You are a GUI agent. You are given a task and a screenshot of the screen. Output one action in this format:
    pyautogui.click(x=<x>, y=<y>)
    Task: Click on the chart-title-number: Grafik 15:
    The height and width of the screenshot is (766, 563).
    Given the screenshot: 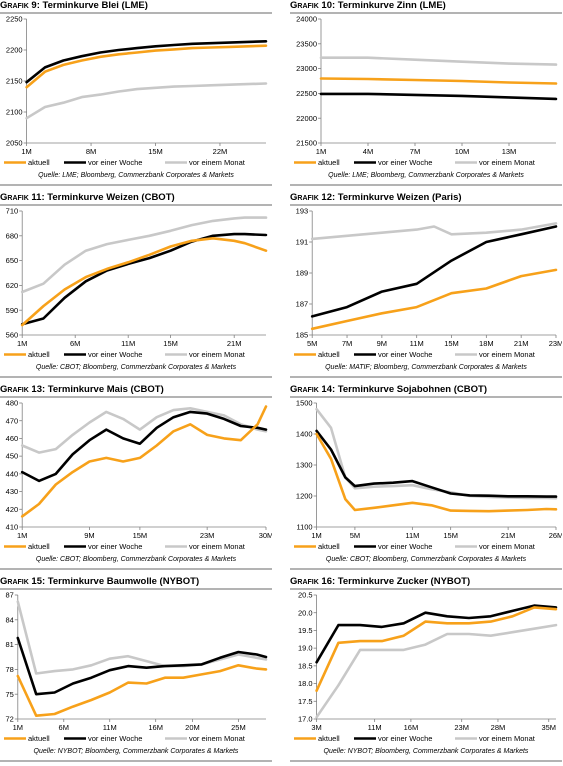 What is the action you would take?
    pyautogui.click(x=23, y=581)
    